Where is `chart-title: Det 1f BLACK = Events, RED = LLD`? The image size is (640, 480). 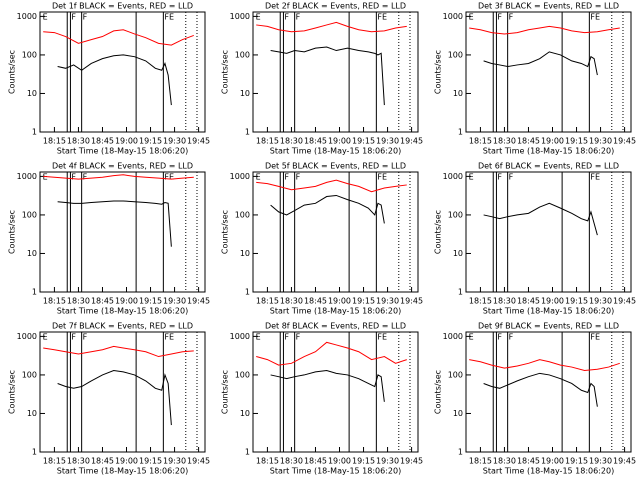 chart-title: Det 1f BLACK = Events, RED = LLD is located at coordinates (122, 6).